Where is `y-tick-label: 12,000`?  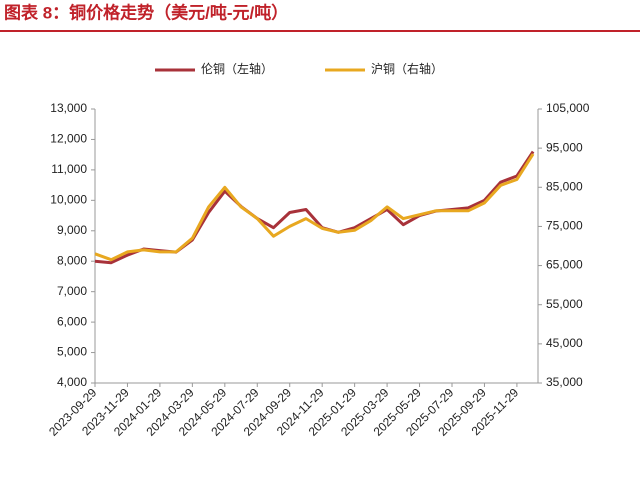 y-tick-label: 12,000 is located at coordinates (68, 139).